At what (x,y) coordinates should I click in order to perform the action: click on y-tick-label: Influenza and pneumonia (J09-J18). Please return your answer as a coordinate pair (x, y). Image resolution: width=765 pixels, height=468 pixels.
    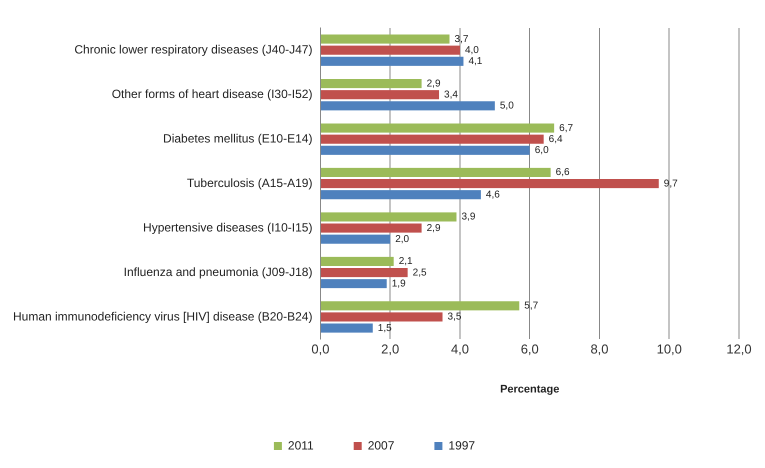
    Looking at the image, I should click on (218, 271).